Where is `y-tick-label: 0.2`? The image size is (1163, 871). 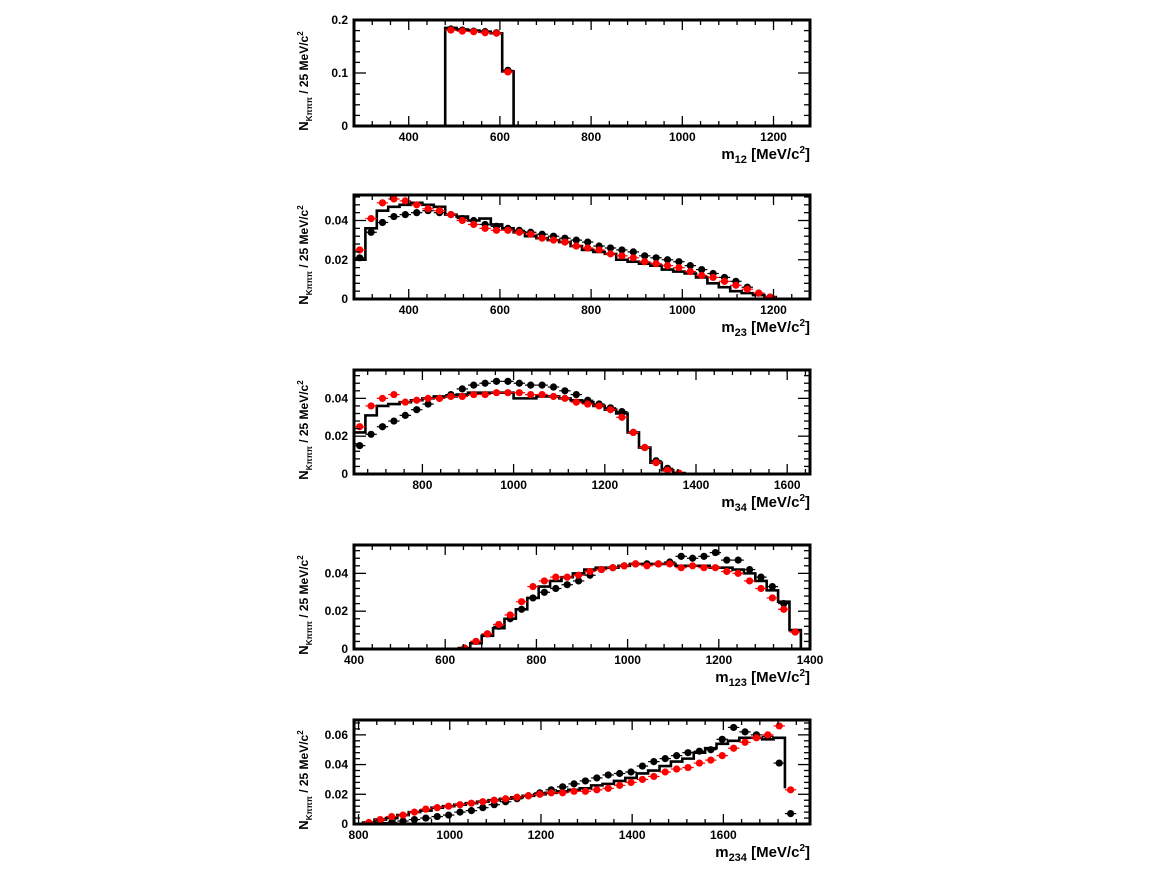
y-tick-label: 0.2 is located at coordinates (339, 20).